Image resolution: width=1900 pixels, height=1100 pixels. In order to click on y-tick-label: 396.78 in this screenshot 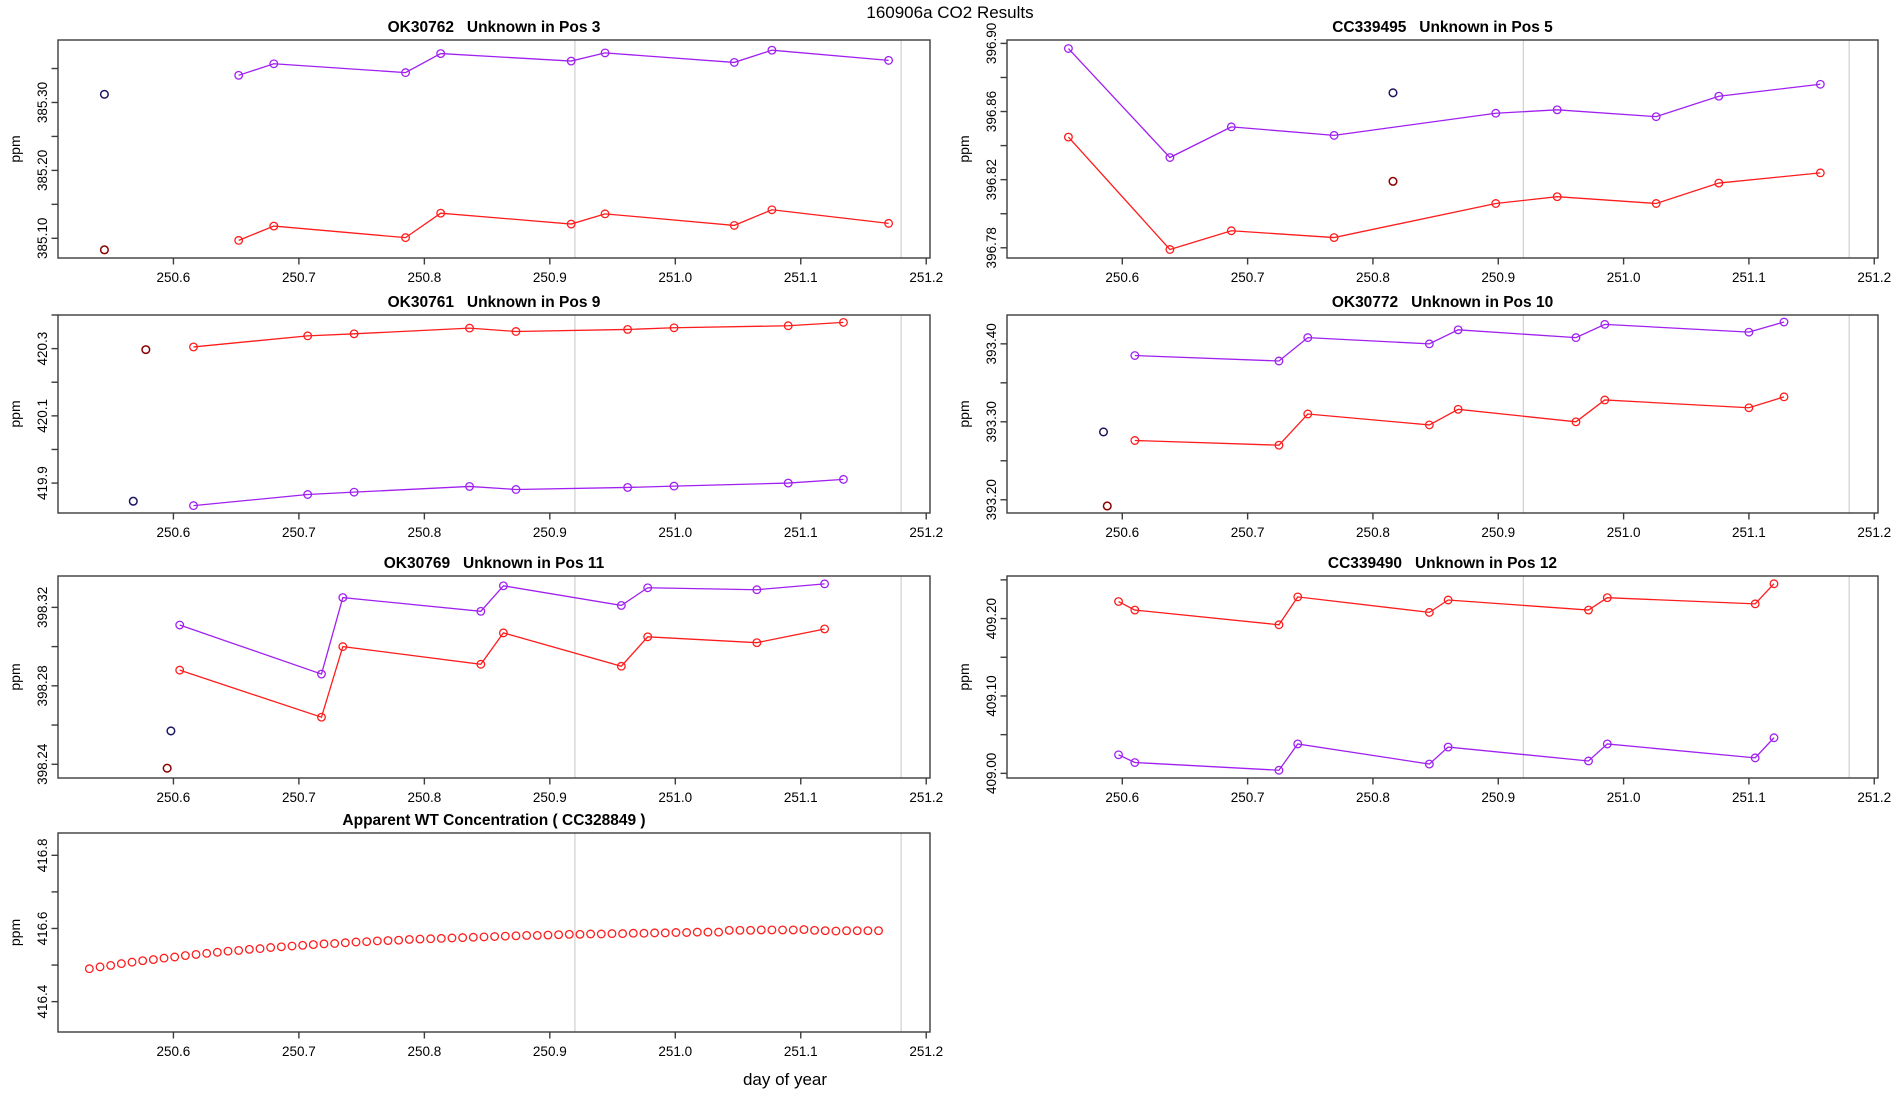, I will do `click(991, 247)`.